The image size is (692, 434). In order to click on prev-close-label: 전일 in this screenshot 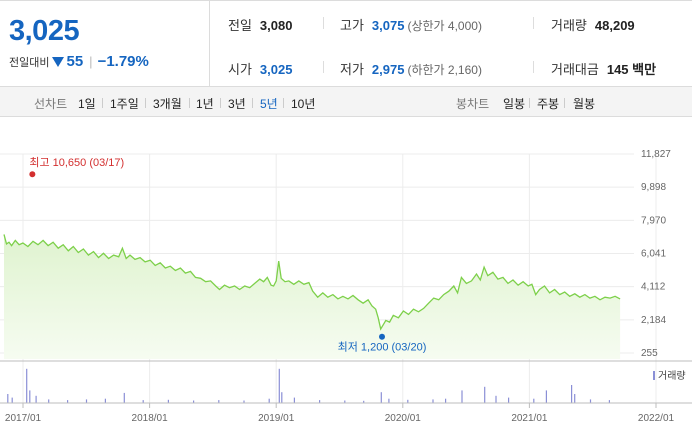, I will do `click(240, 25)`.